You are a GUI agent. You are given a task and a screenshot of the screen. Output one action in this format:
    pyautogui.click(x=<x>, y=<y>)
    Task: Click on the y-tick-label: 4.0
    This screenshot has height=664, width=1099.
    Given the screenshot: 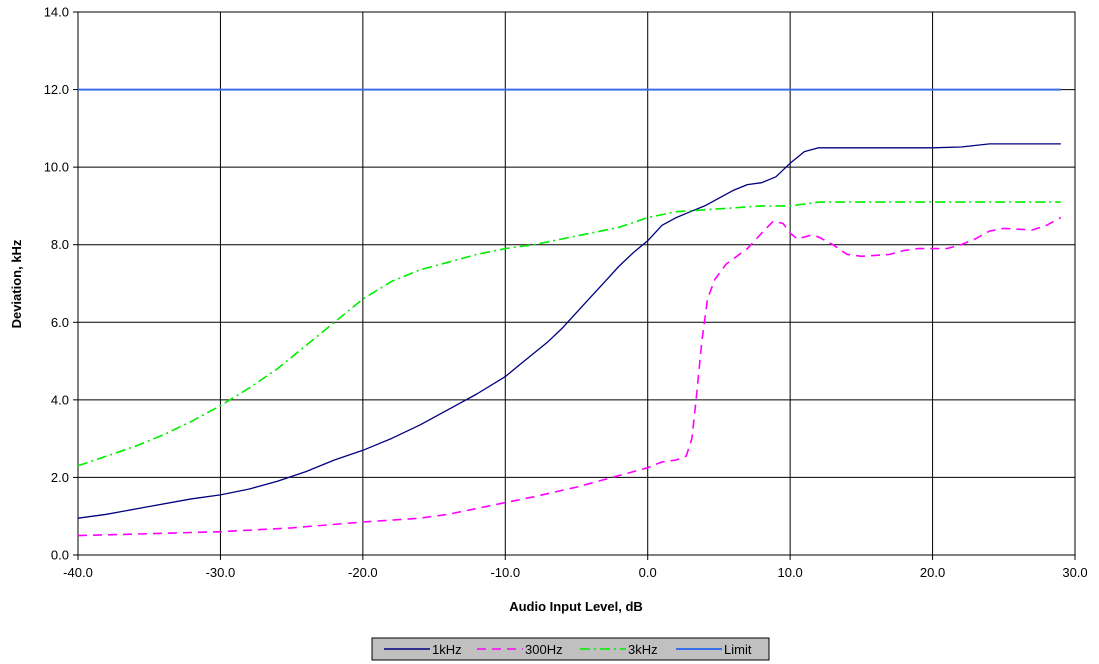 What is the action you would take?
    pyautogui.click(x=60, y=399)
    